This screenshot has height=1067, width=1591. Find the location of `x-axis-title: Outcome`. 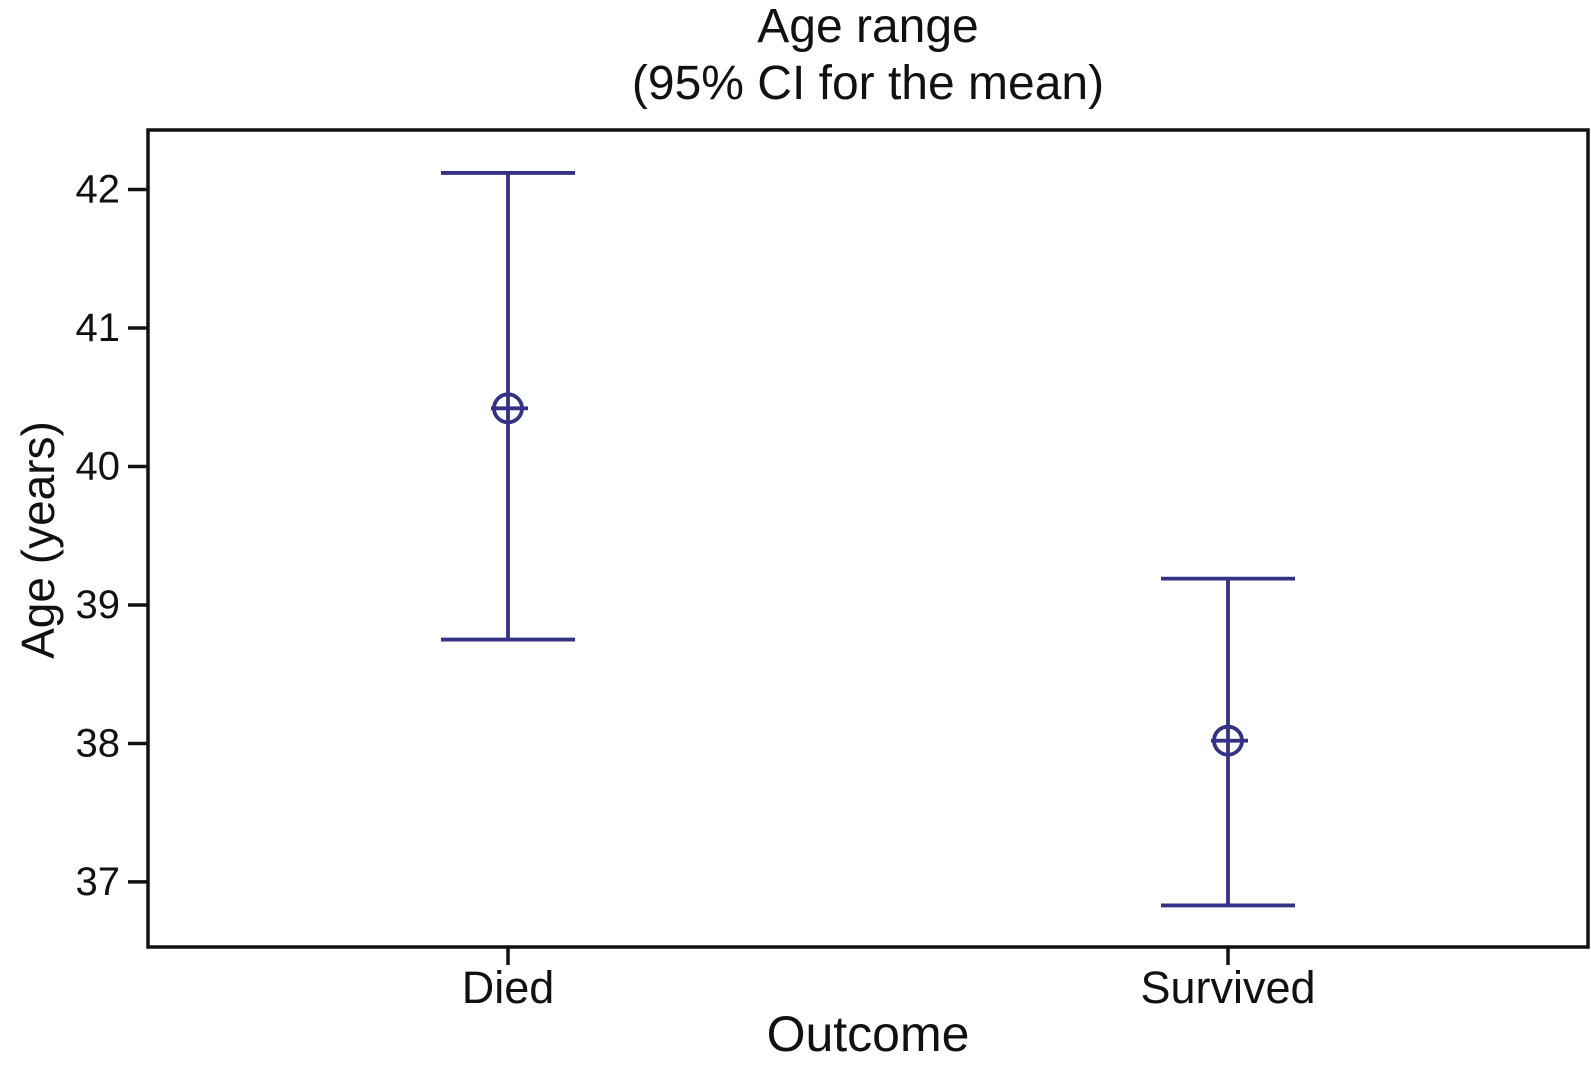

x-axis-title: Outcome is located at coordinates (868, 1034).